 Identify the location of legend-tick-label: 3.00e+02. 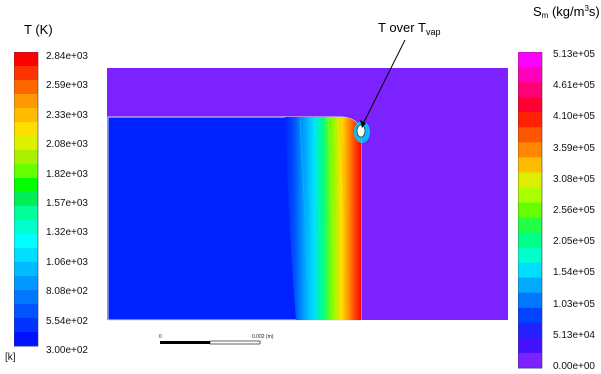
(67, 350).